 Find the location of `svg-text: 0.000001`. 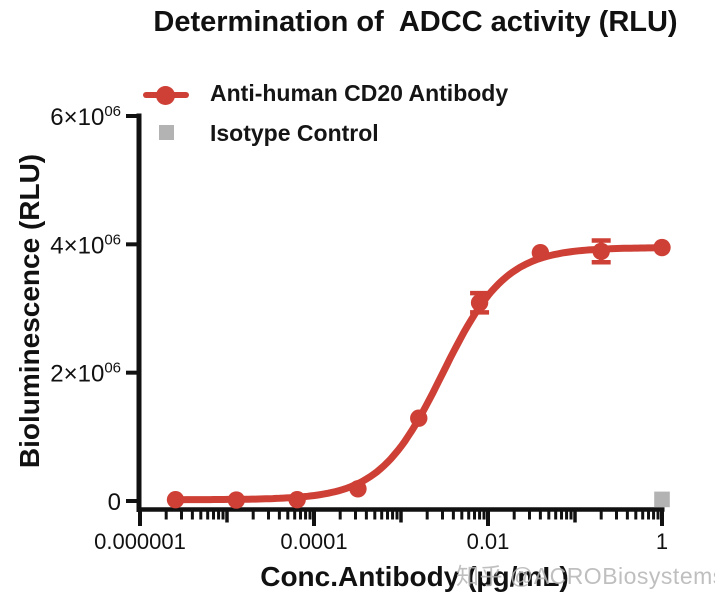

svg-text: 0.000001 is located at coordinates (140, 541).